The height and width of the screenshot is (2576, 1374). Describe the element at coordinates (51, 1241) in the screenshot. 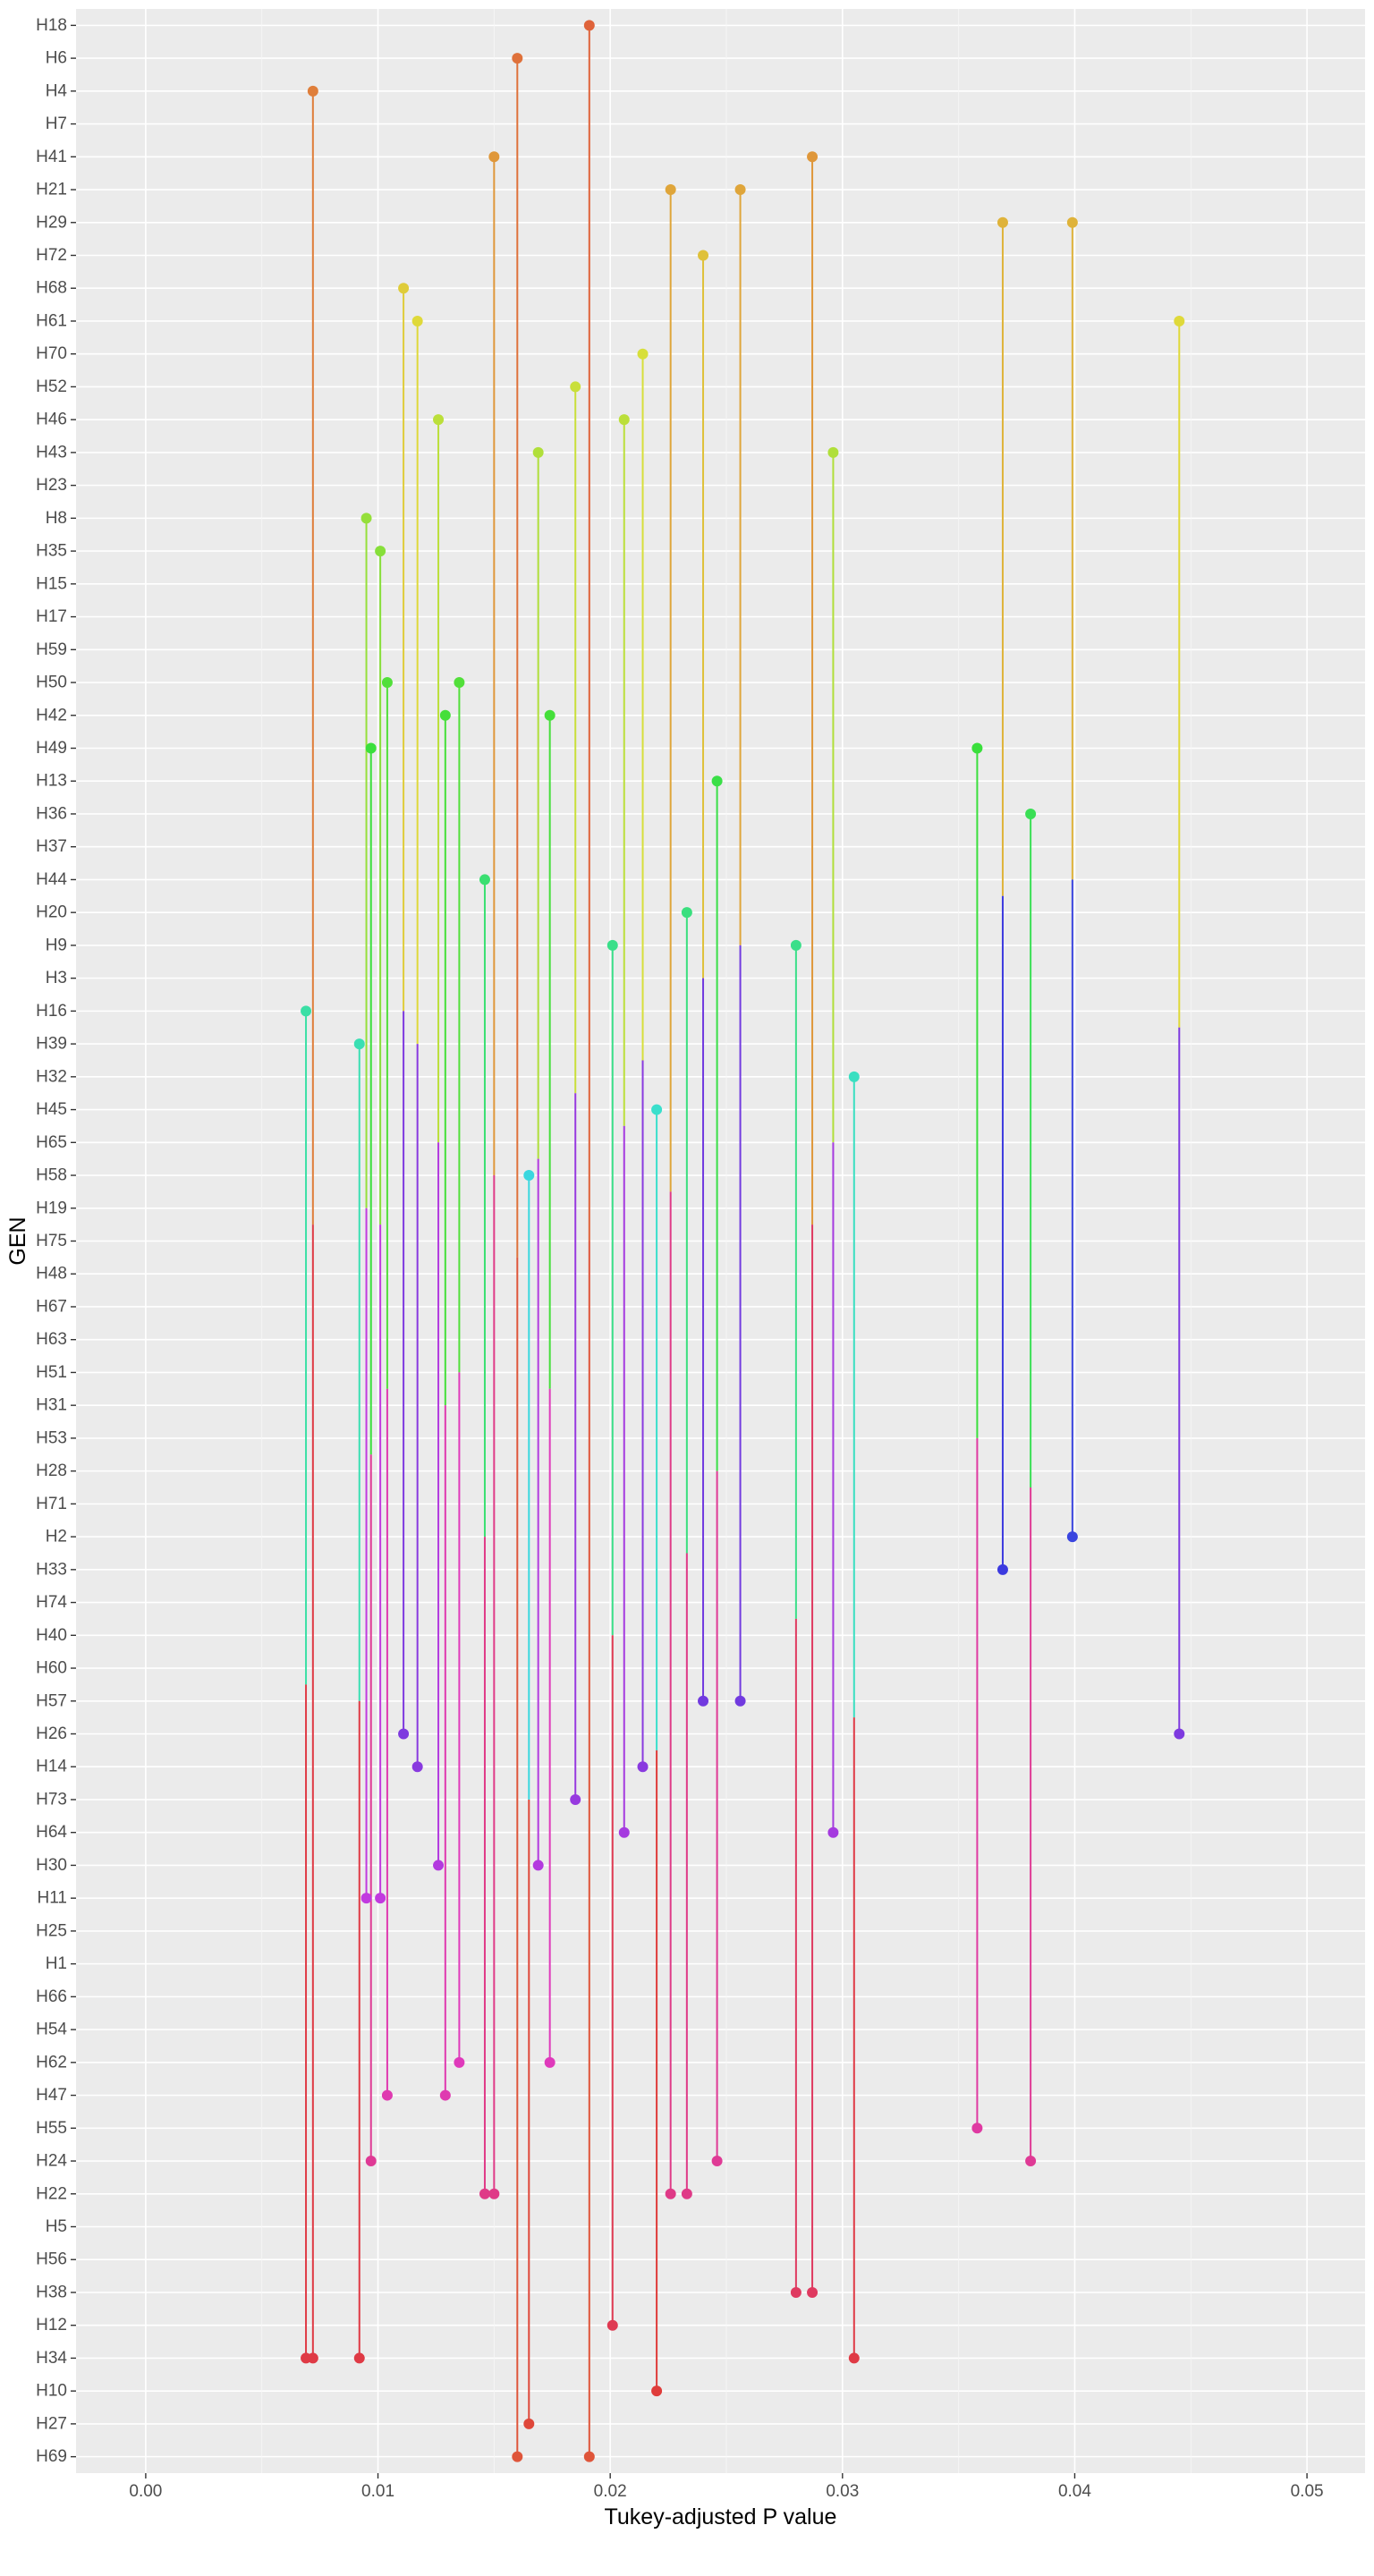

I see `y-tick-label: H75` at that location.